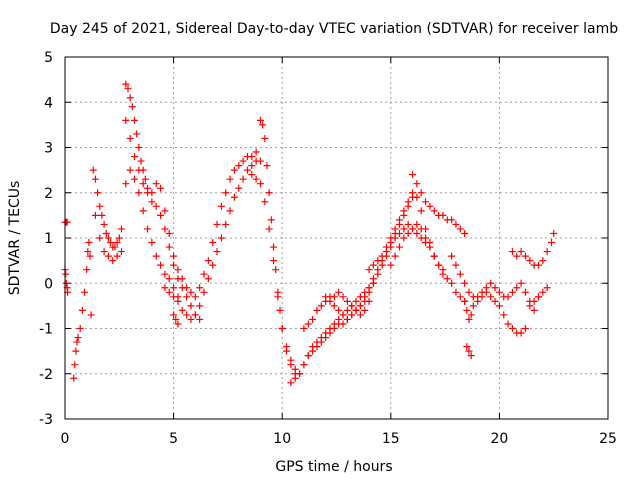 This screenshot has height=480, width=640. What do you see at coordinates (46, 239) in the screenshot?
I see `y-tick-labels: -3 -2 -1 0 1 2 3 4 5` at bounding box center [46, 239].